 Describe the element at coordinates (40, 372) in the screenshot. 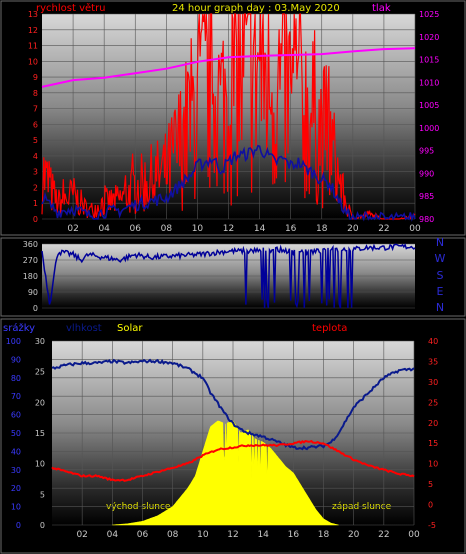

I see `humidity-y-tick: 25` at that location.